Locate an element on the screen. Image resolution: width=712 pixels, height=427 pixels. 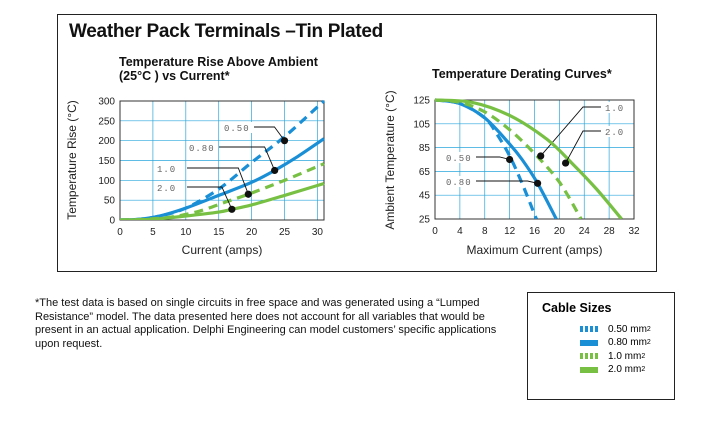
y-tick-label: 105 is located at coordinates (421, 124).